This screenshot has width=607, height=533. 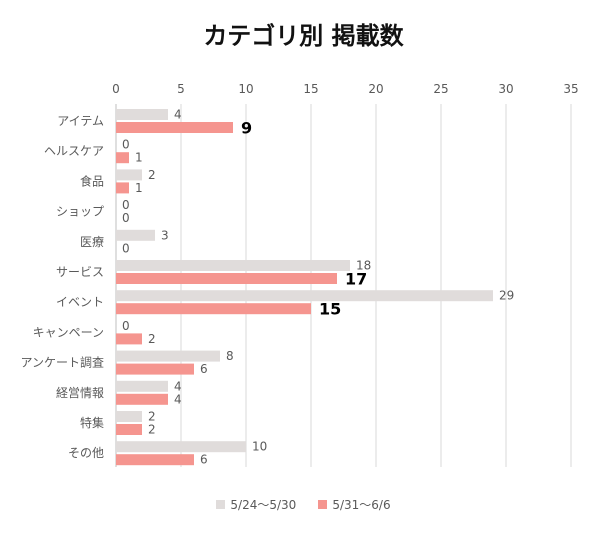 What do you see at coordinates (356, 279) in the screenshot?
I see `data-label: 17` at bounding box center [356, 279].